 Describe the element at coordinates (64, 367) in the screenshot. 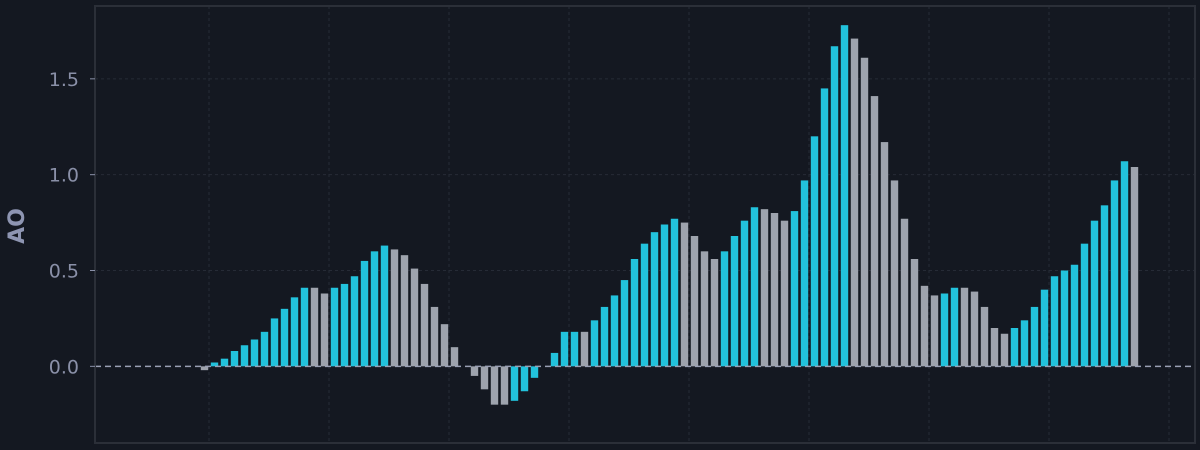

I see `y-tick-label: 0.0` at that location.